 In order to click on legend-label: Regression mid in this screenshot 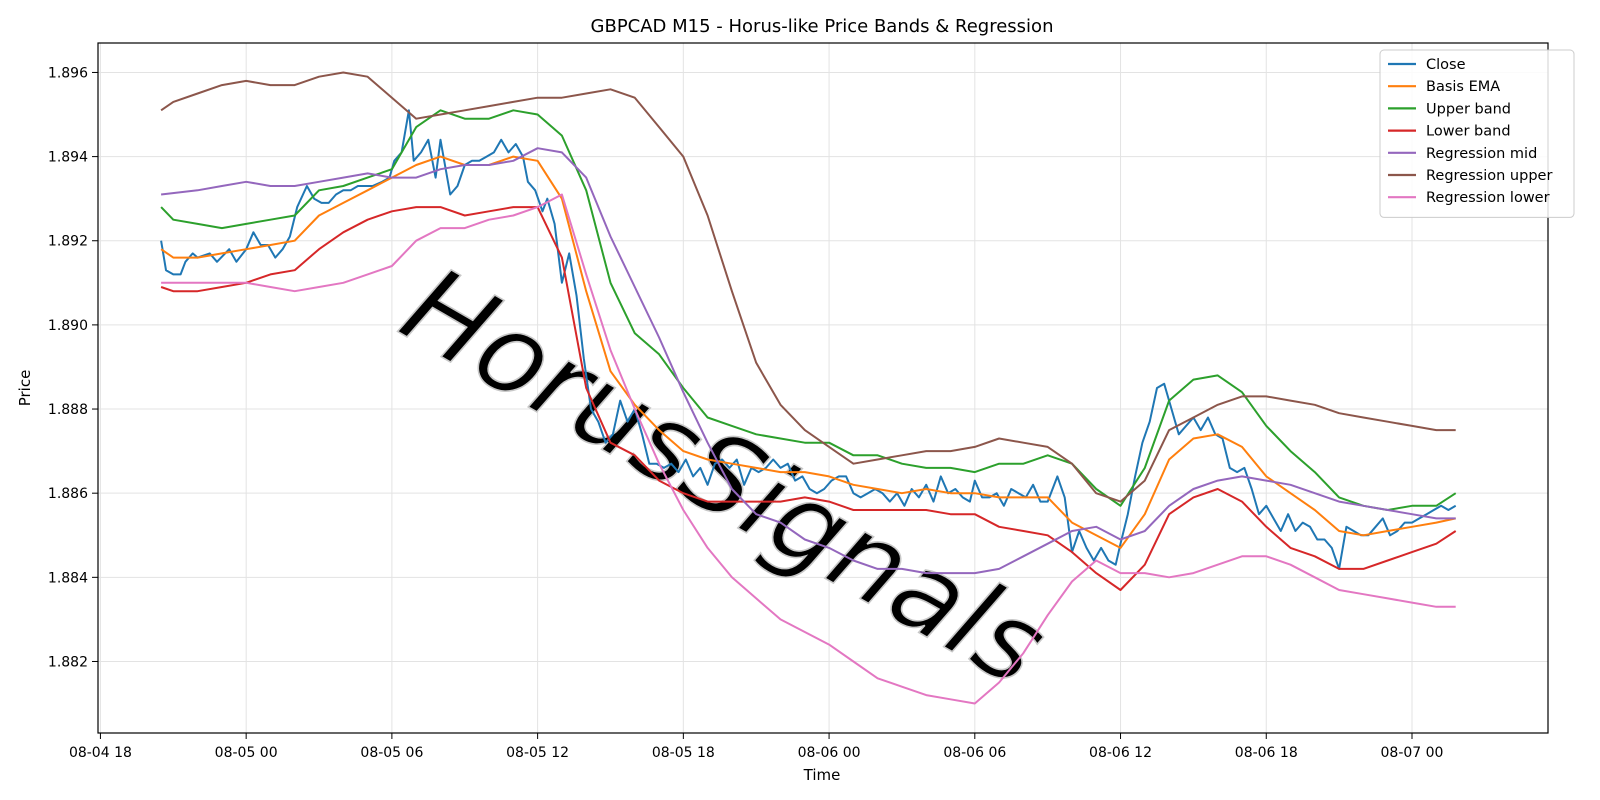, I will do `click(1481, 154)`.